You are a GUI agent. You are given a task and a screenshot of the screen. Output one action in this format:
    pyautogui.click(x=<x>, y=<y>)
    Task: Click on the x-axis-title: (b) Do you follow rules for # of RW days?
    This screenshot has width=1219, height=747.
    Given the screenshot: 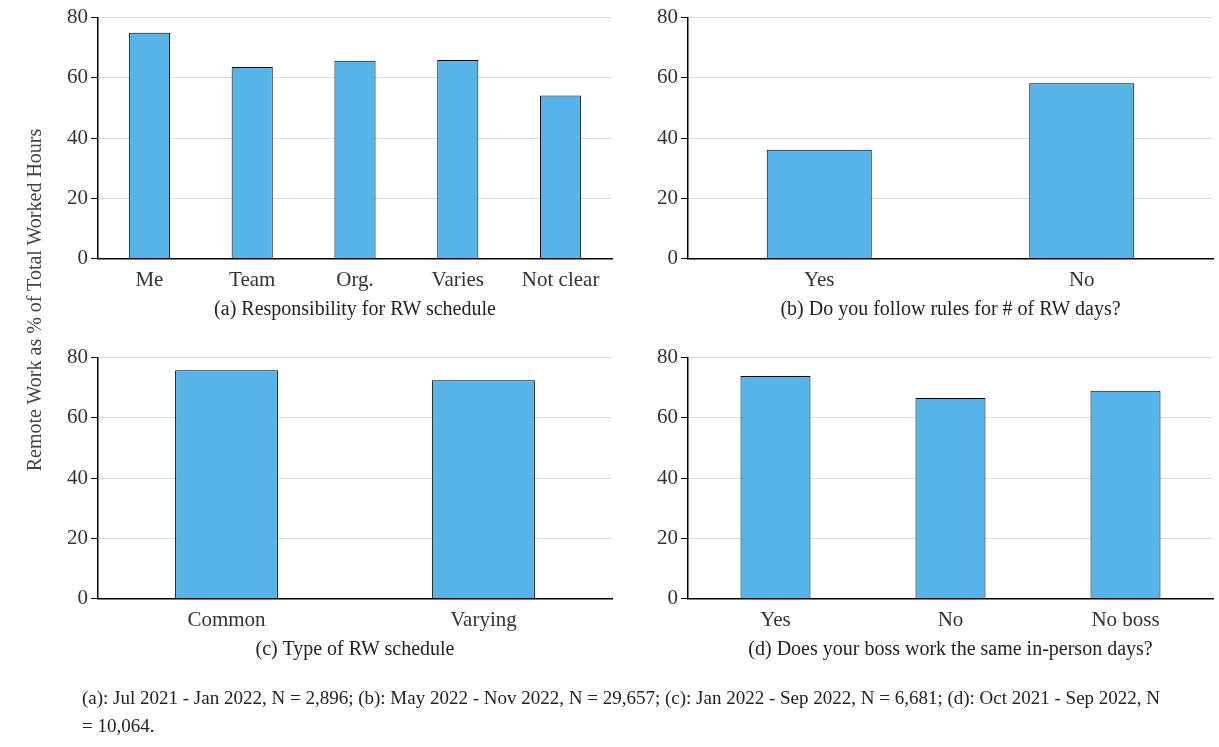 What is the action you would take?
    pyautogui.click(x=950, y=309)
    